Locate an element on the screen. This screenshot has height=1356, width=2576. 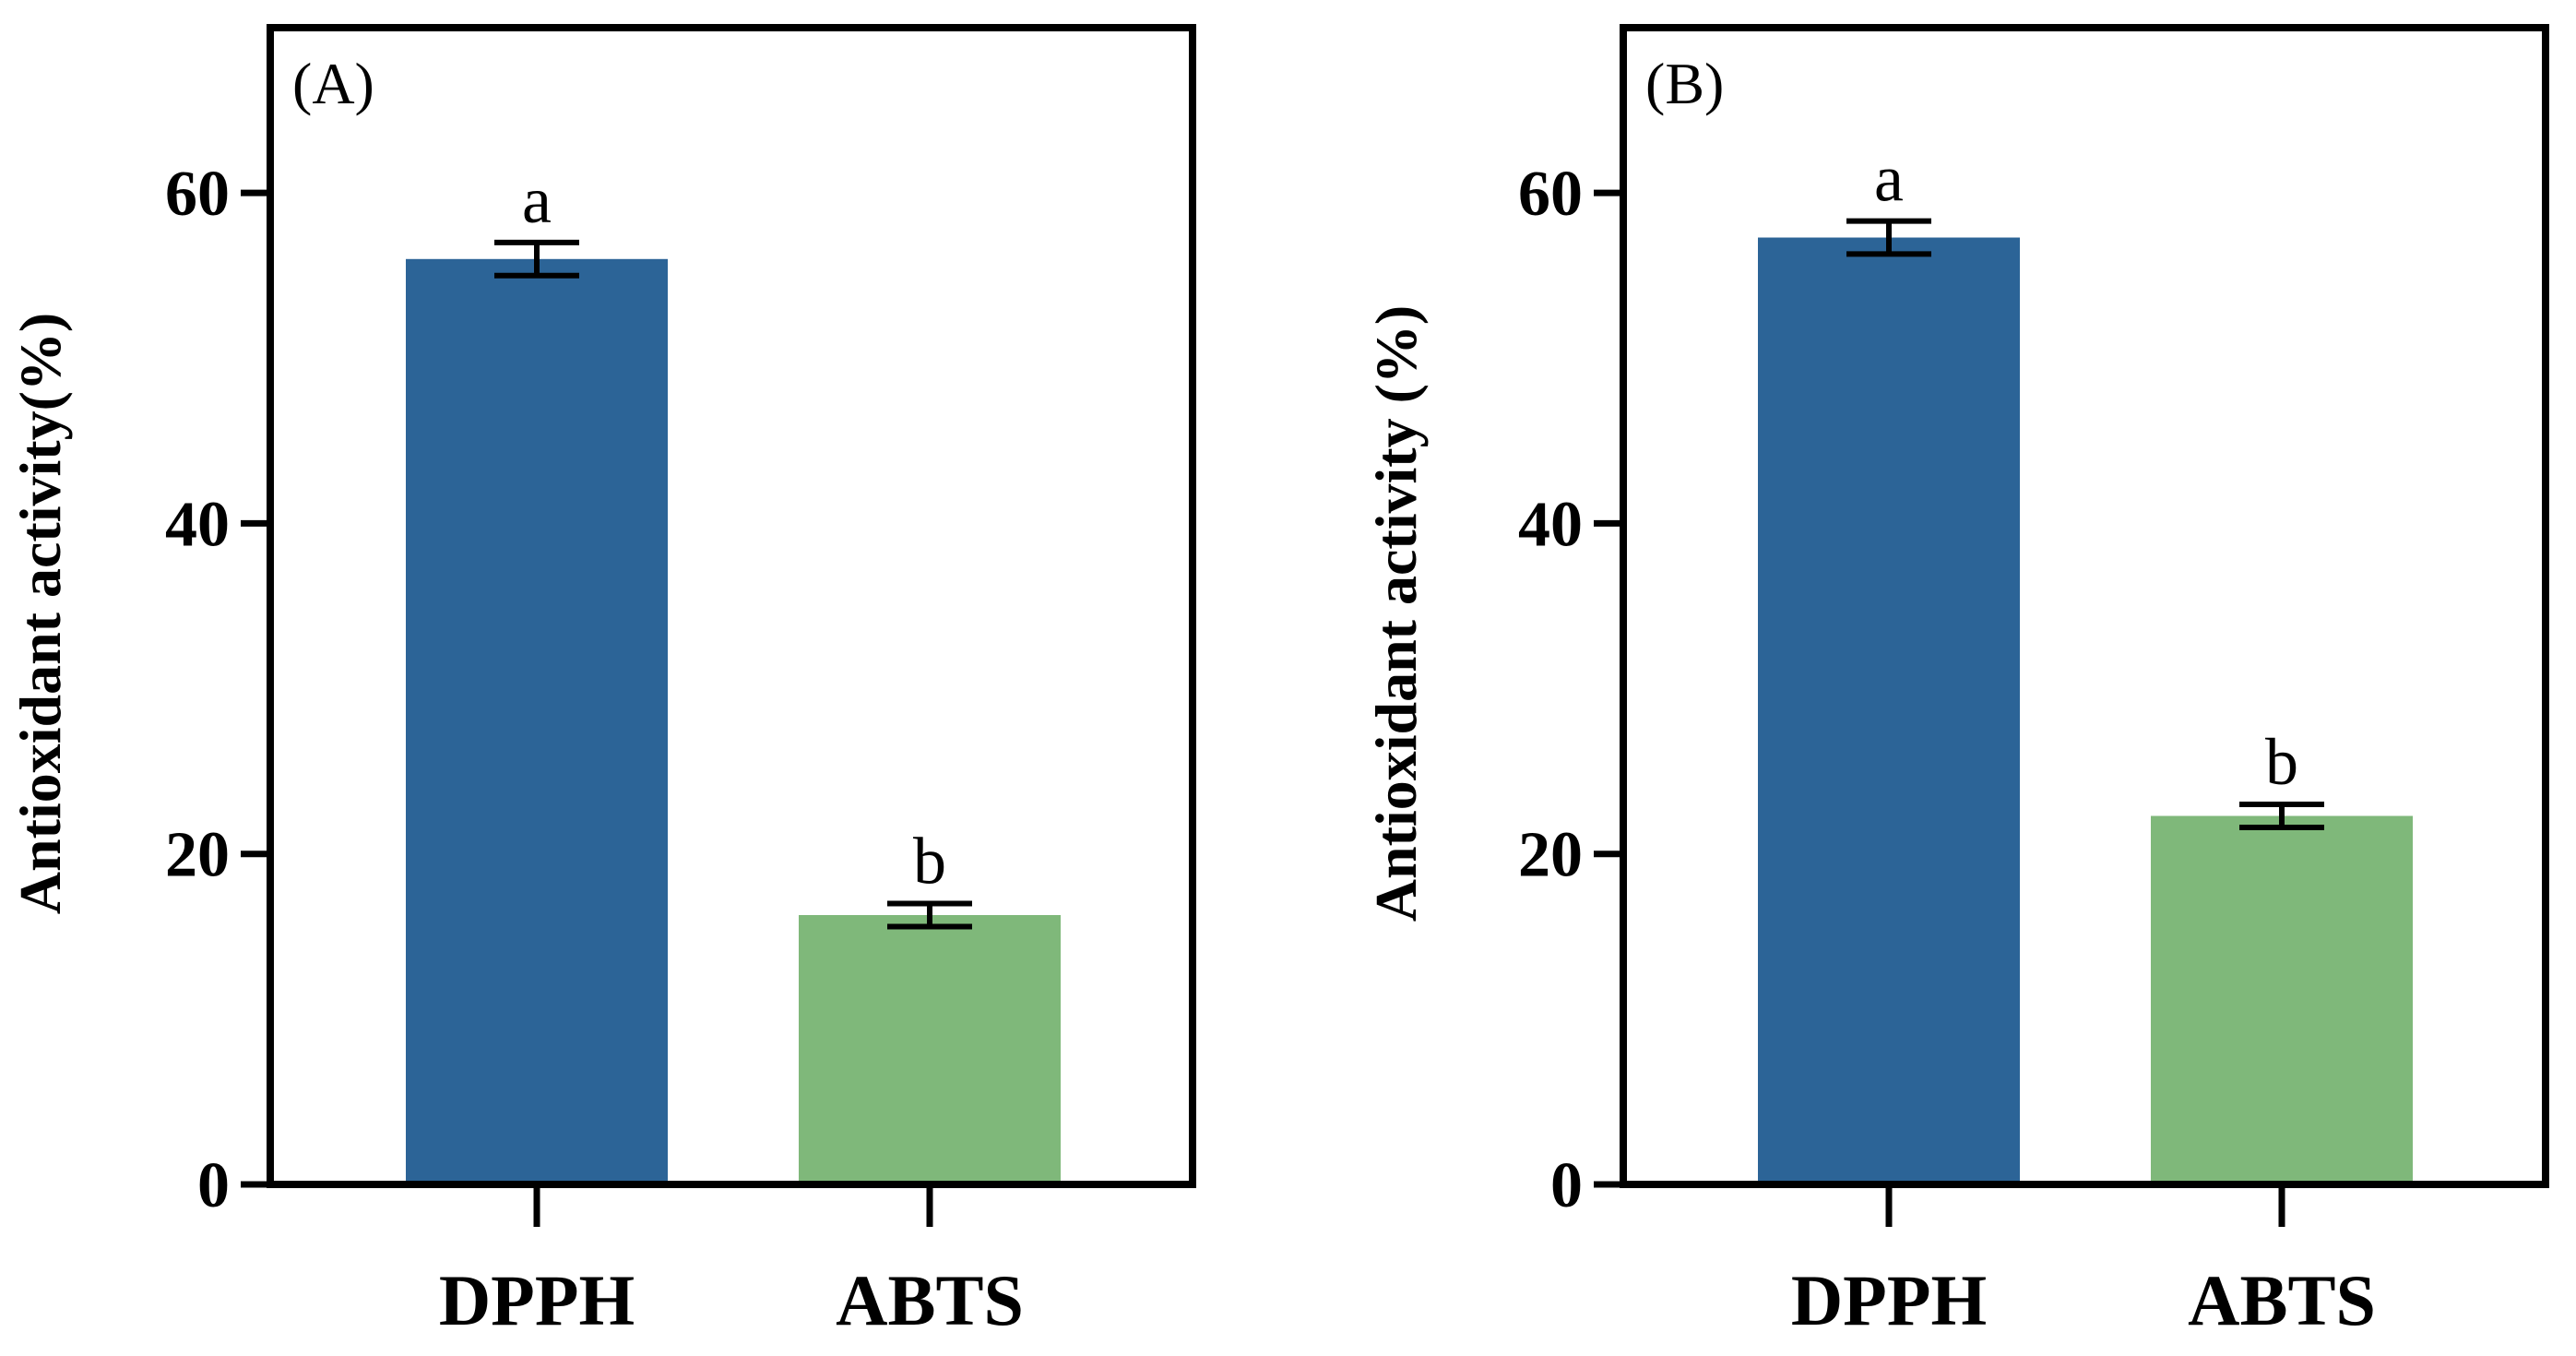
panel-label: (A) is located at coordinates (333, 83).